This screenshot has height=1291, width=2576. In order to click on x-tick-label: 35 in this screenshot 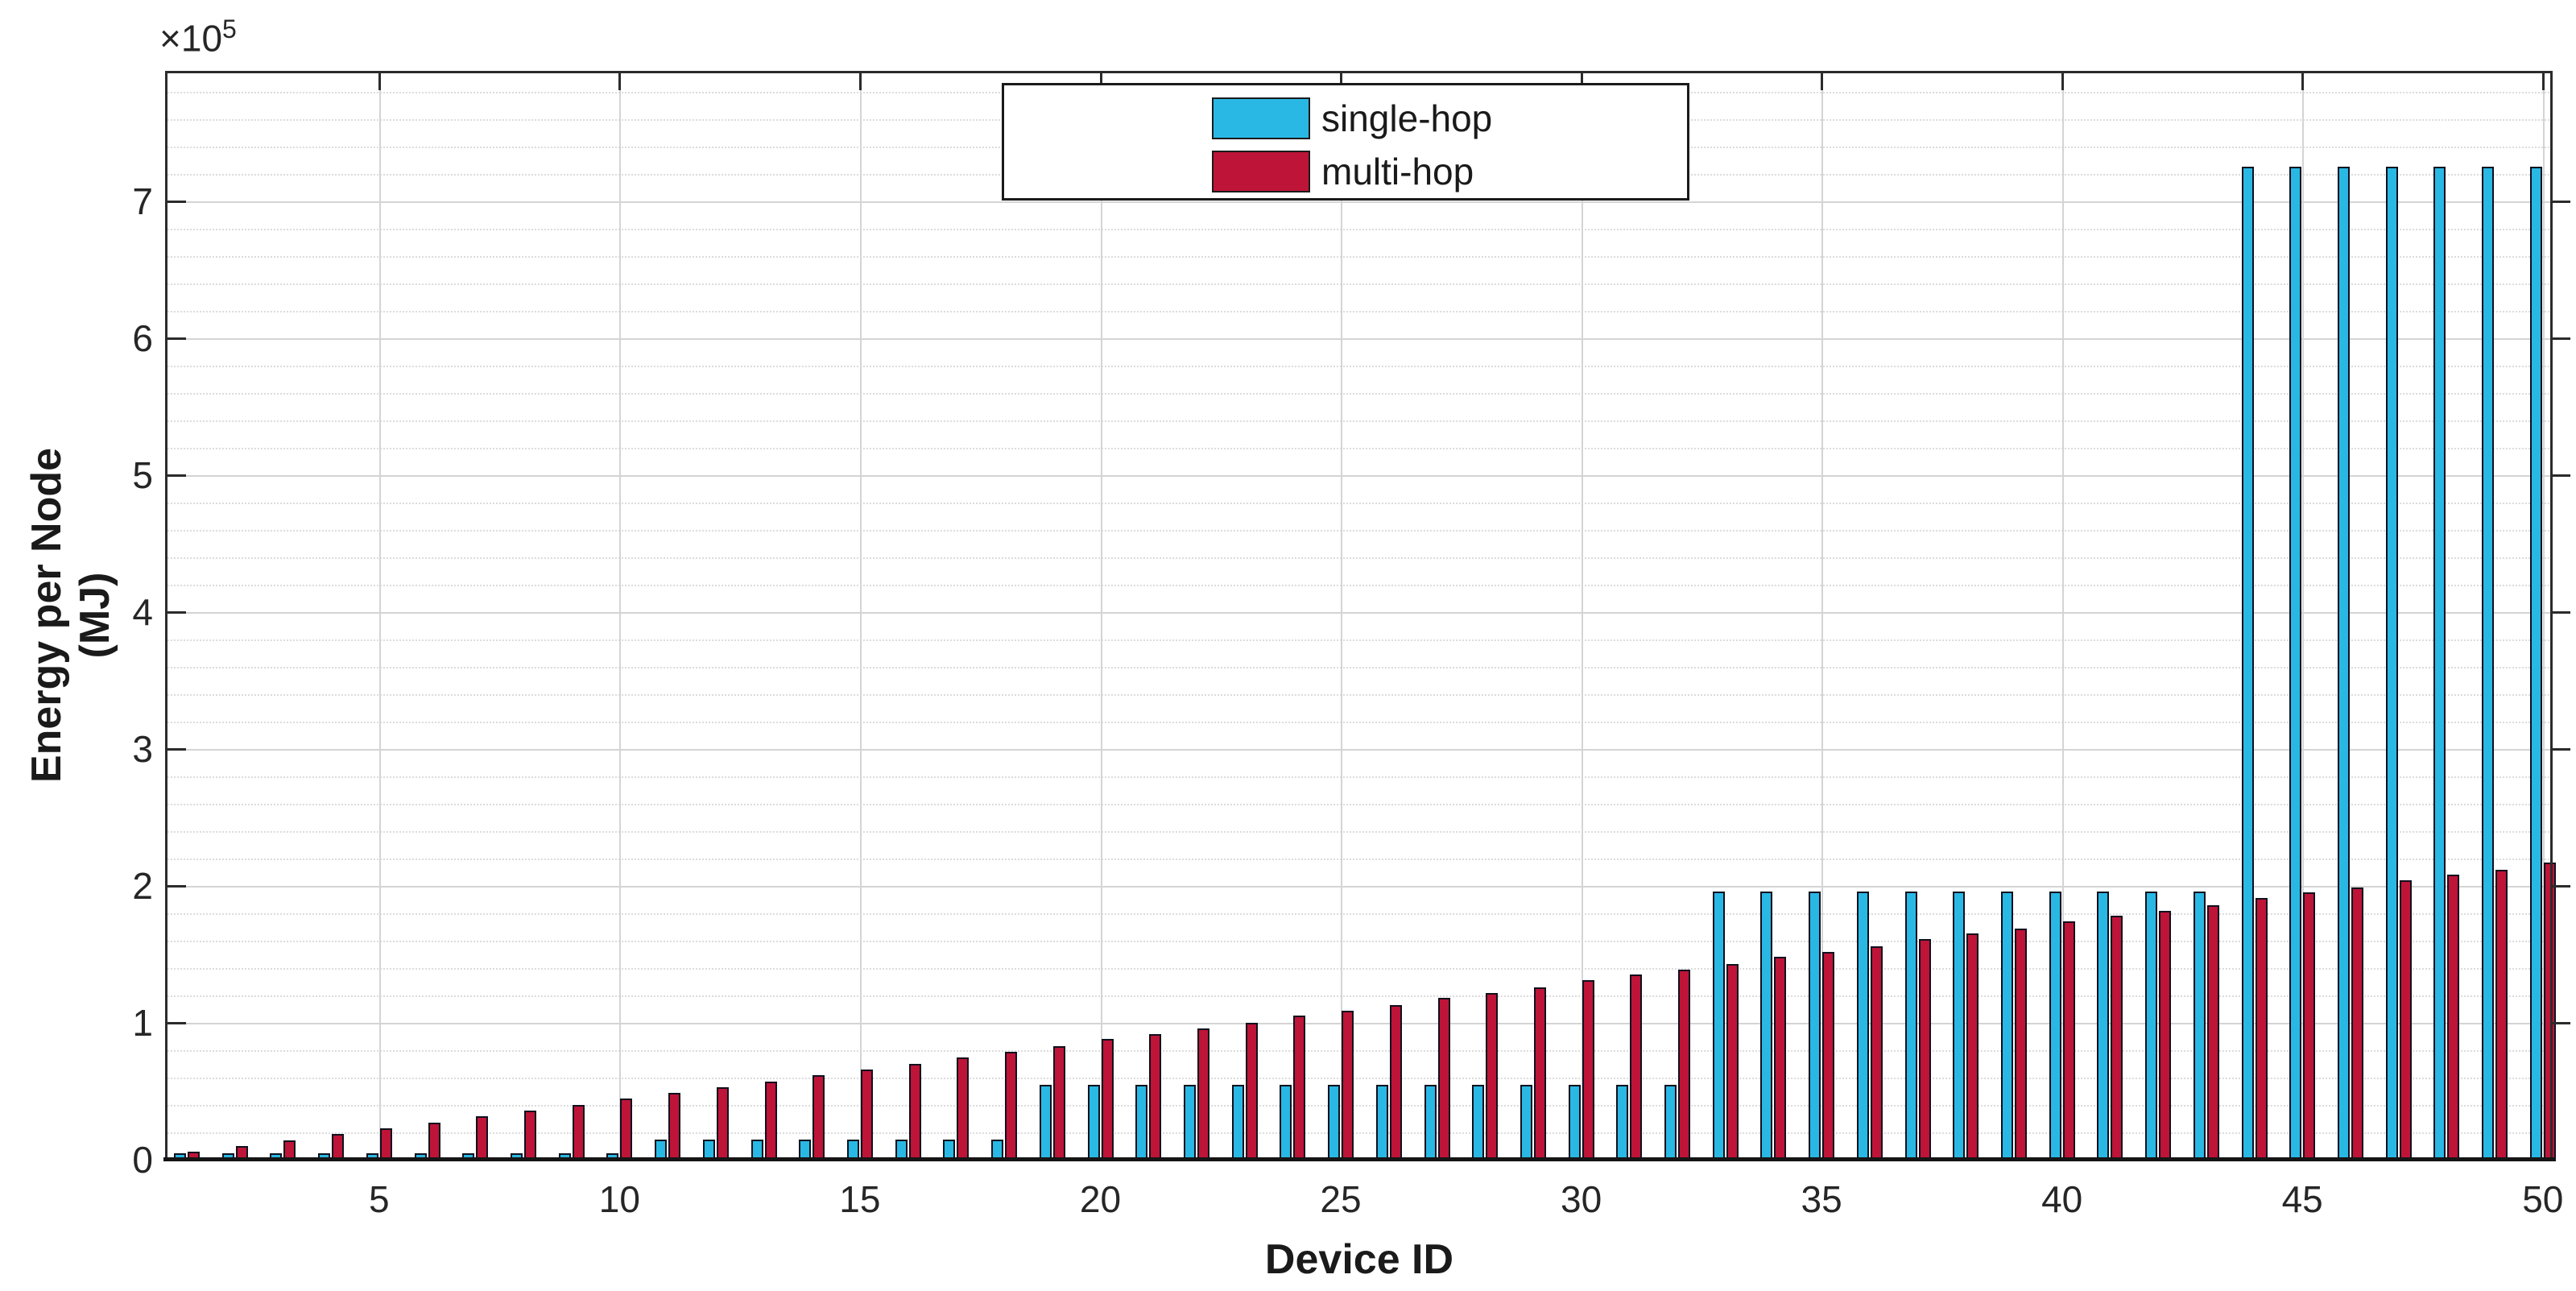, I will do `click(1822, 1199)`.